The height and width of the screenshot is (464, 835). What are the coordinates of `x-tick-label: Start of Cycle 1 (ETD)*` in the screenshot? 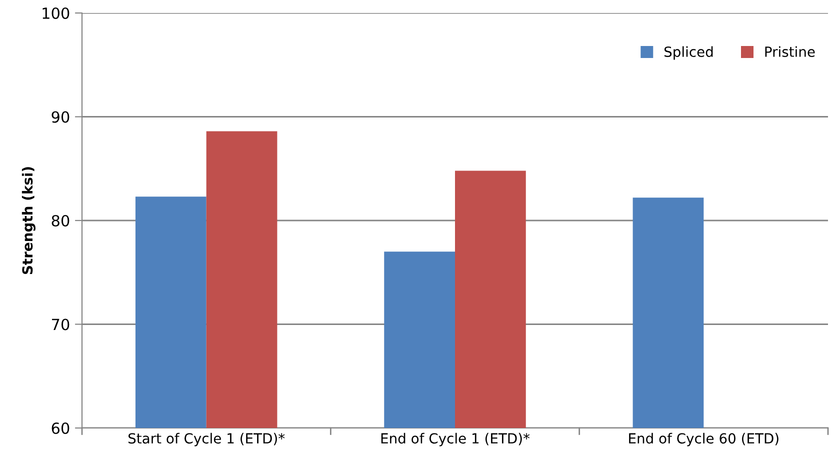 It's located at (206, 439).